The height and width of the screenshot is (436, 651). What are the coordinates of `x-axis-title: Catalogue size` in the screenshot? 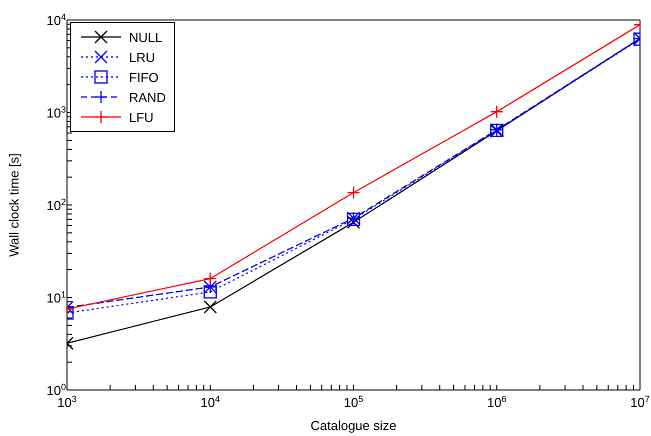 It's located at (353, 425).